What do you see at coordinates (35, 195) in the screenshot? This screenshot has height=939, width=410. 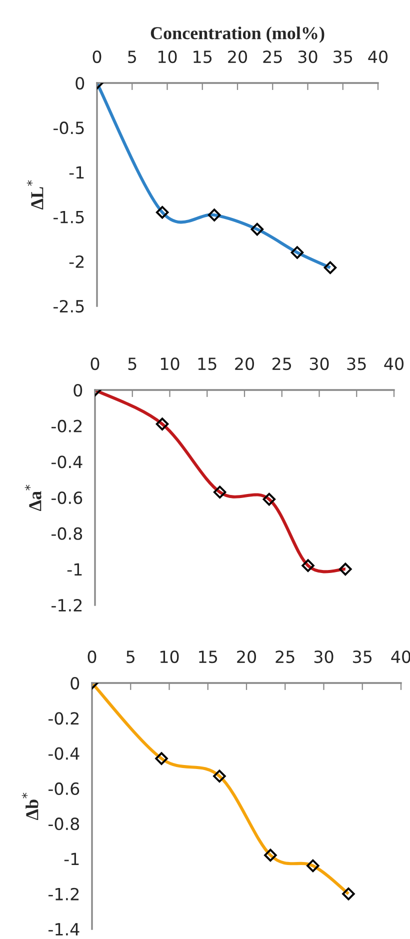 I see `y-axis-title: ΔL$^{*}$` at bounding box center [35, 195].